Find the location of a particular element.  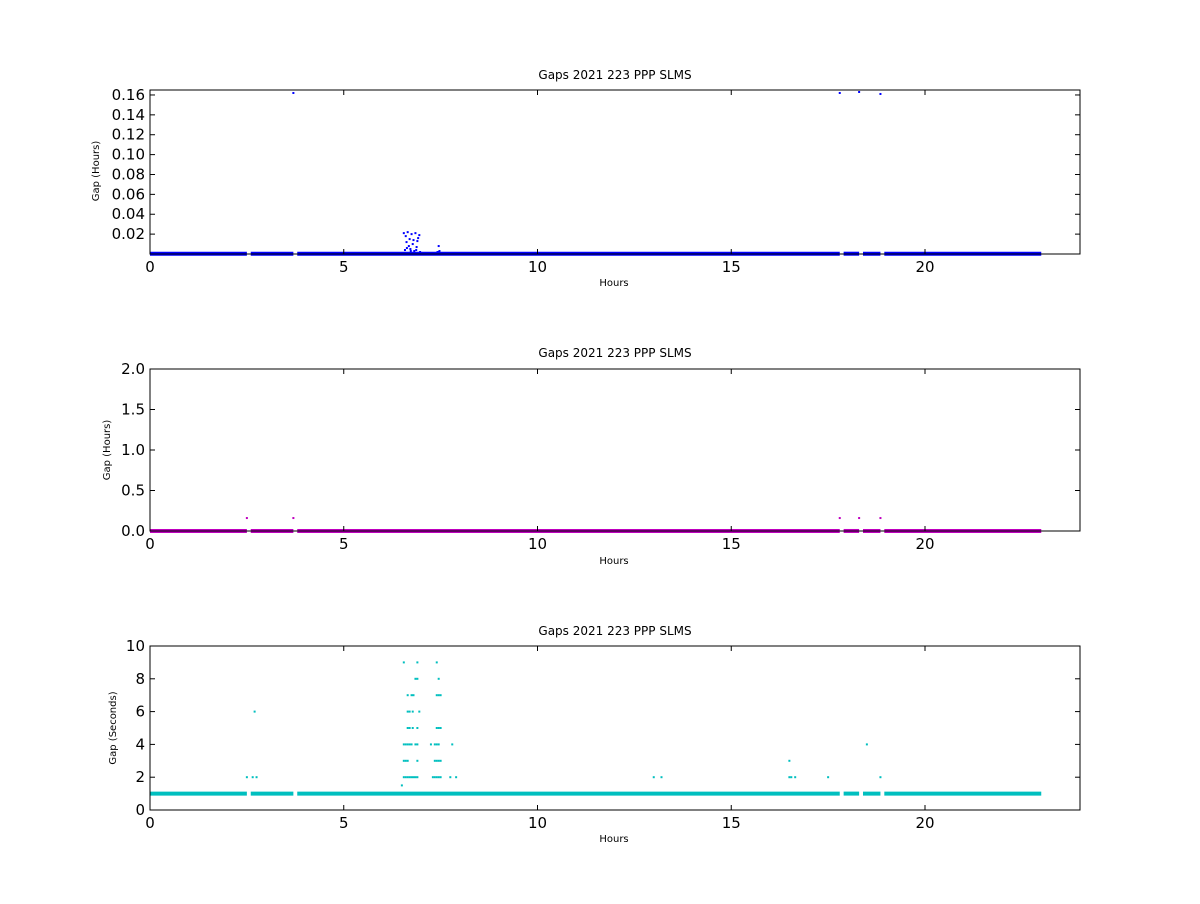

panel-2-y-tick-label: 1.0 is located at coordinates (133, 450).